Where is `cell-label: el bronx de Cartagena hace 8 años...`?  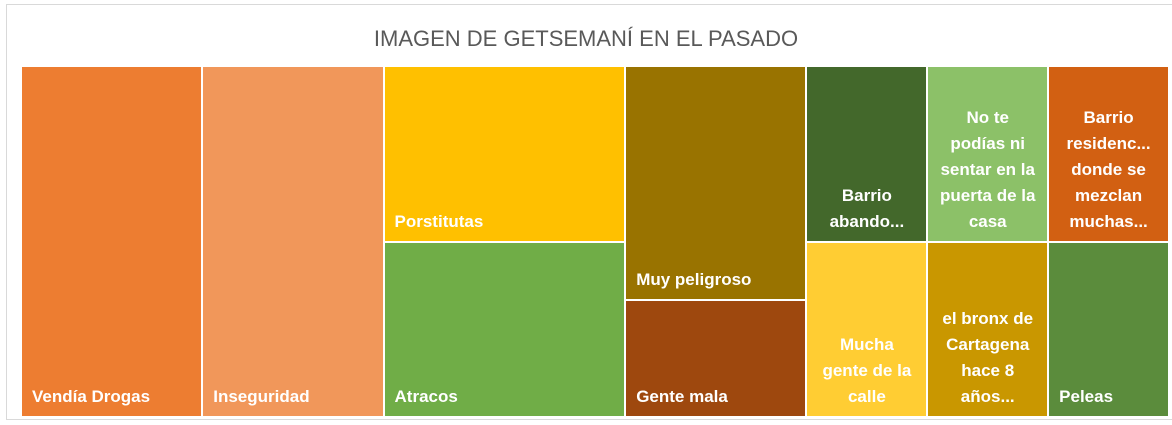
cell-label: el bronx de Cartagena hace 8 años... is located at coordinates (988, 357).